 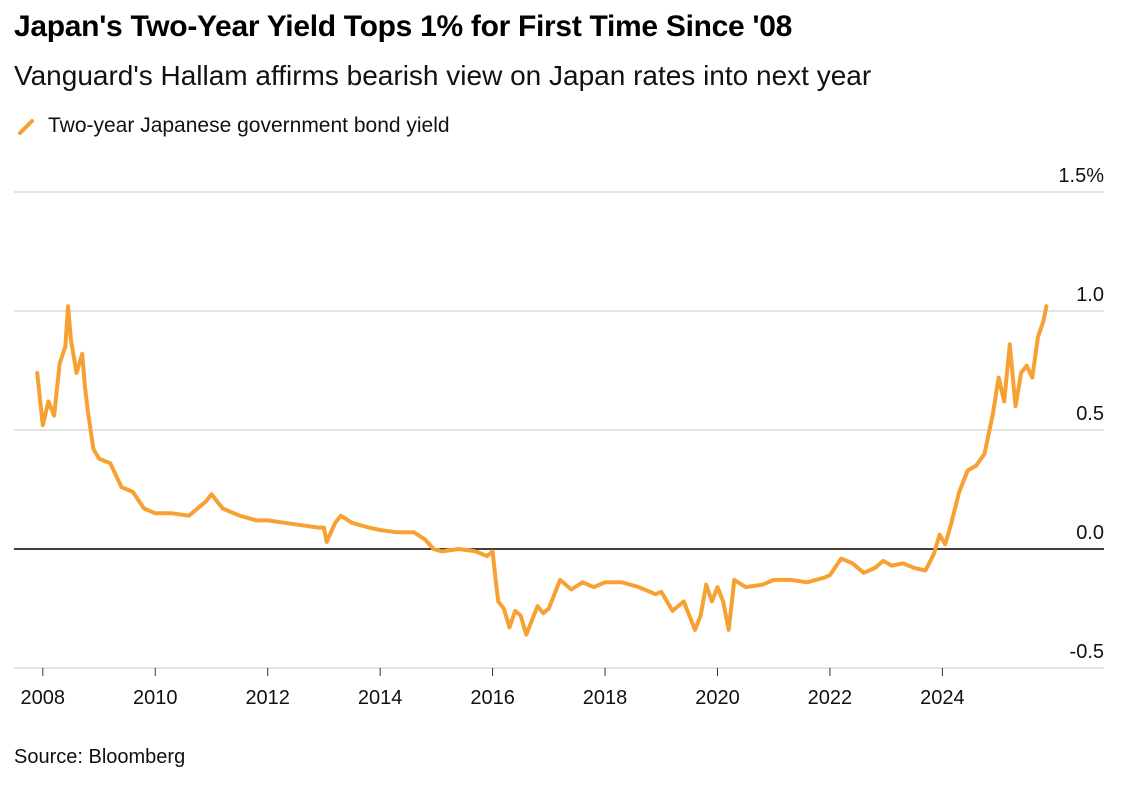 What do you see at coordinates (43, 698) in the screenshot?
I see `x-tick-label: 2008` at bounding box center [43, 698].